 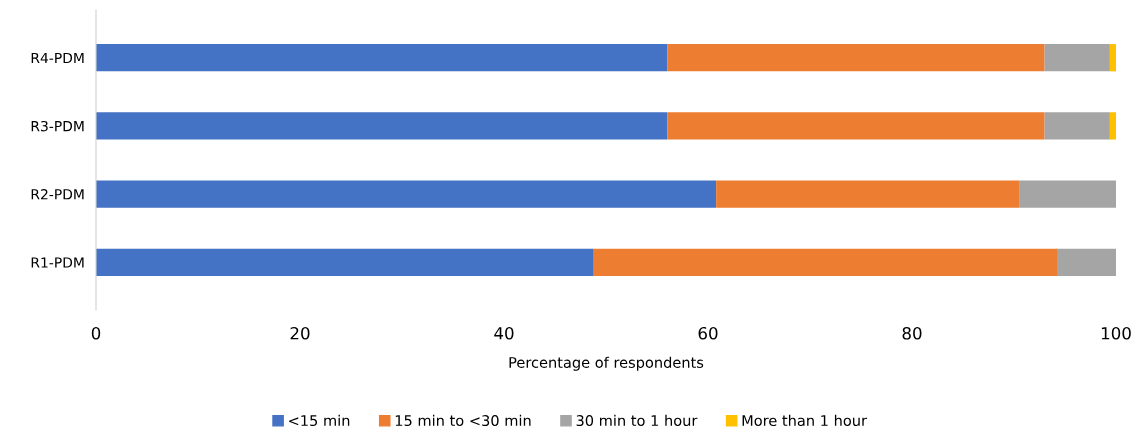 What do you see at coordinates (300, 333) in the screenshot?
I see `x-tick-label: 20` at bounding box center [300, 333].